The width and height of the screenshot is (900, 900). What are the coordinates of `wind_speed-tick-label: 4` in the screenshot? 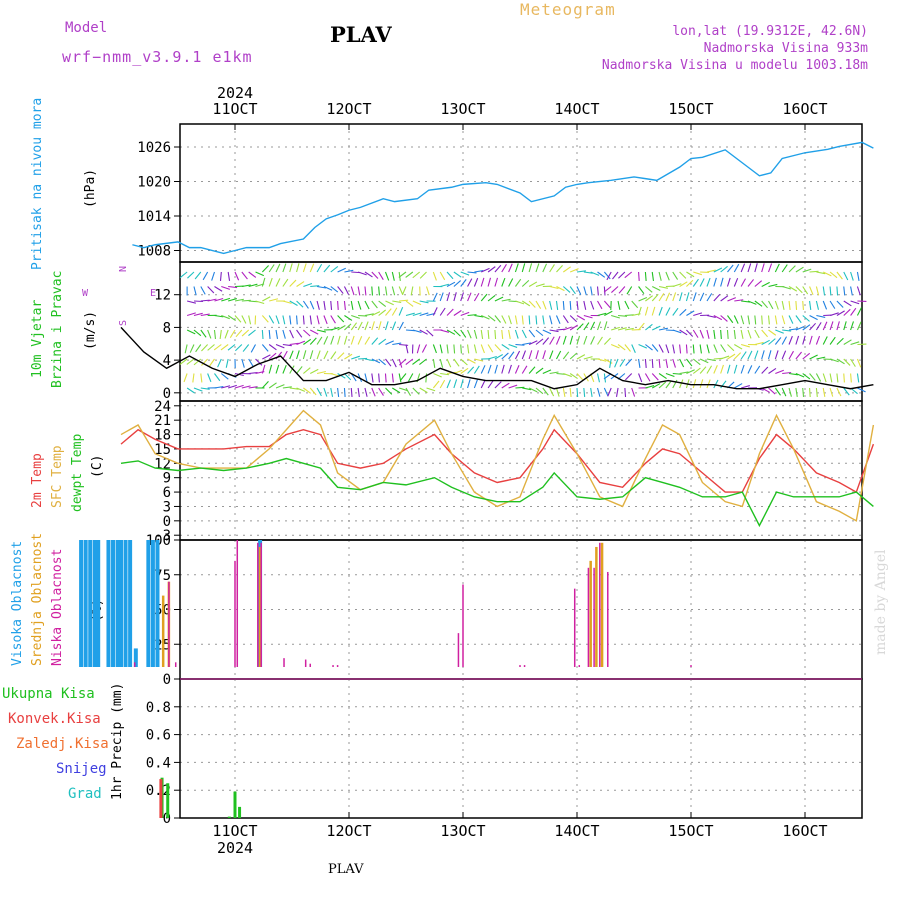 It's located at (167, 361).